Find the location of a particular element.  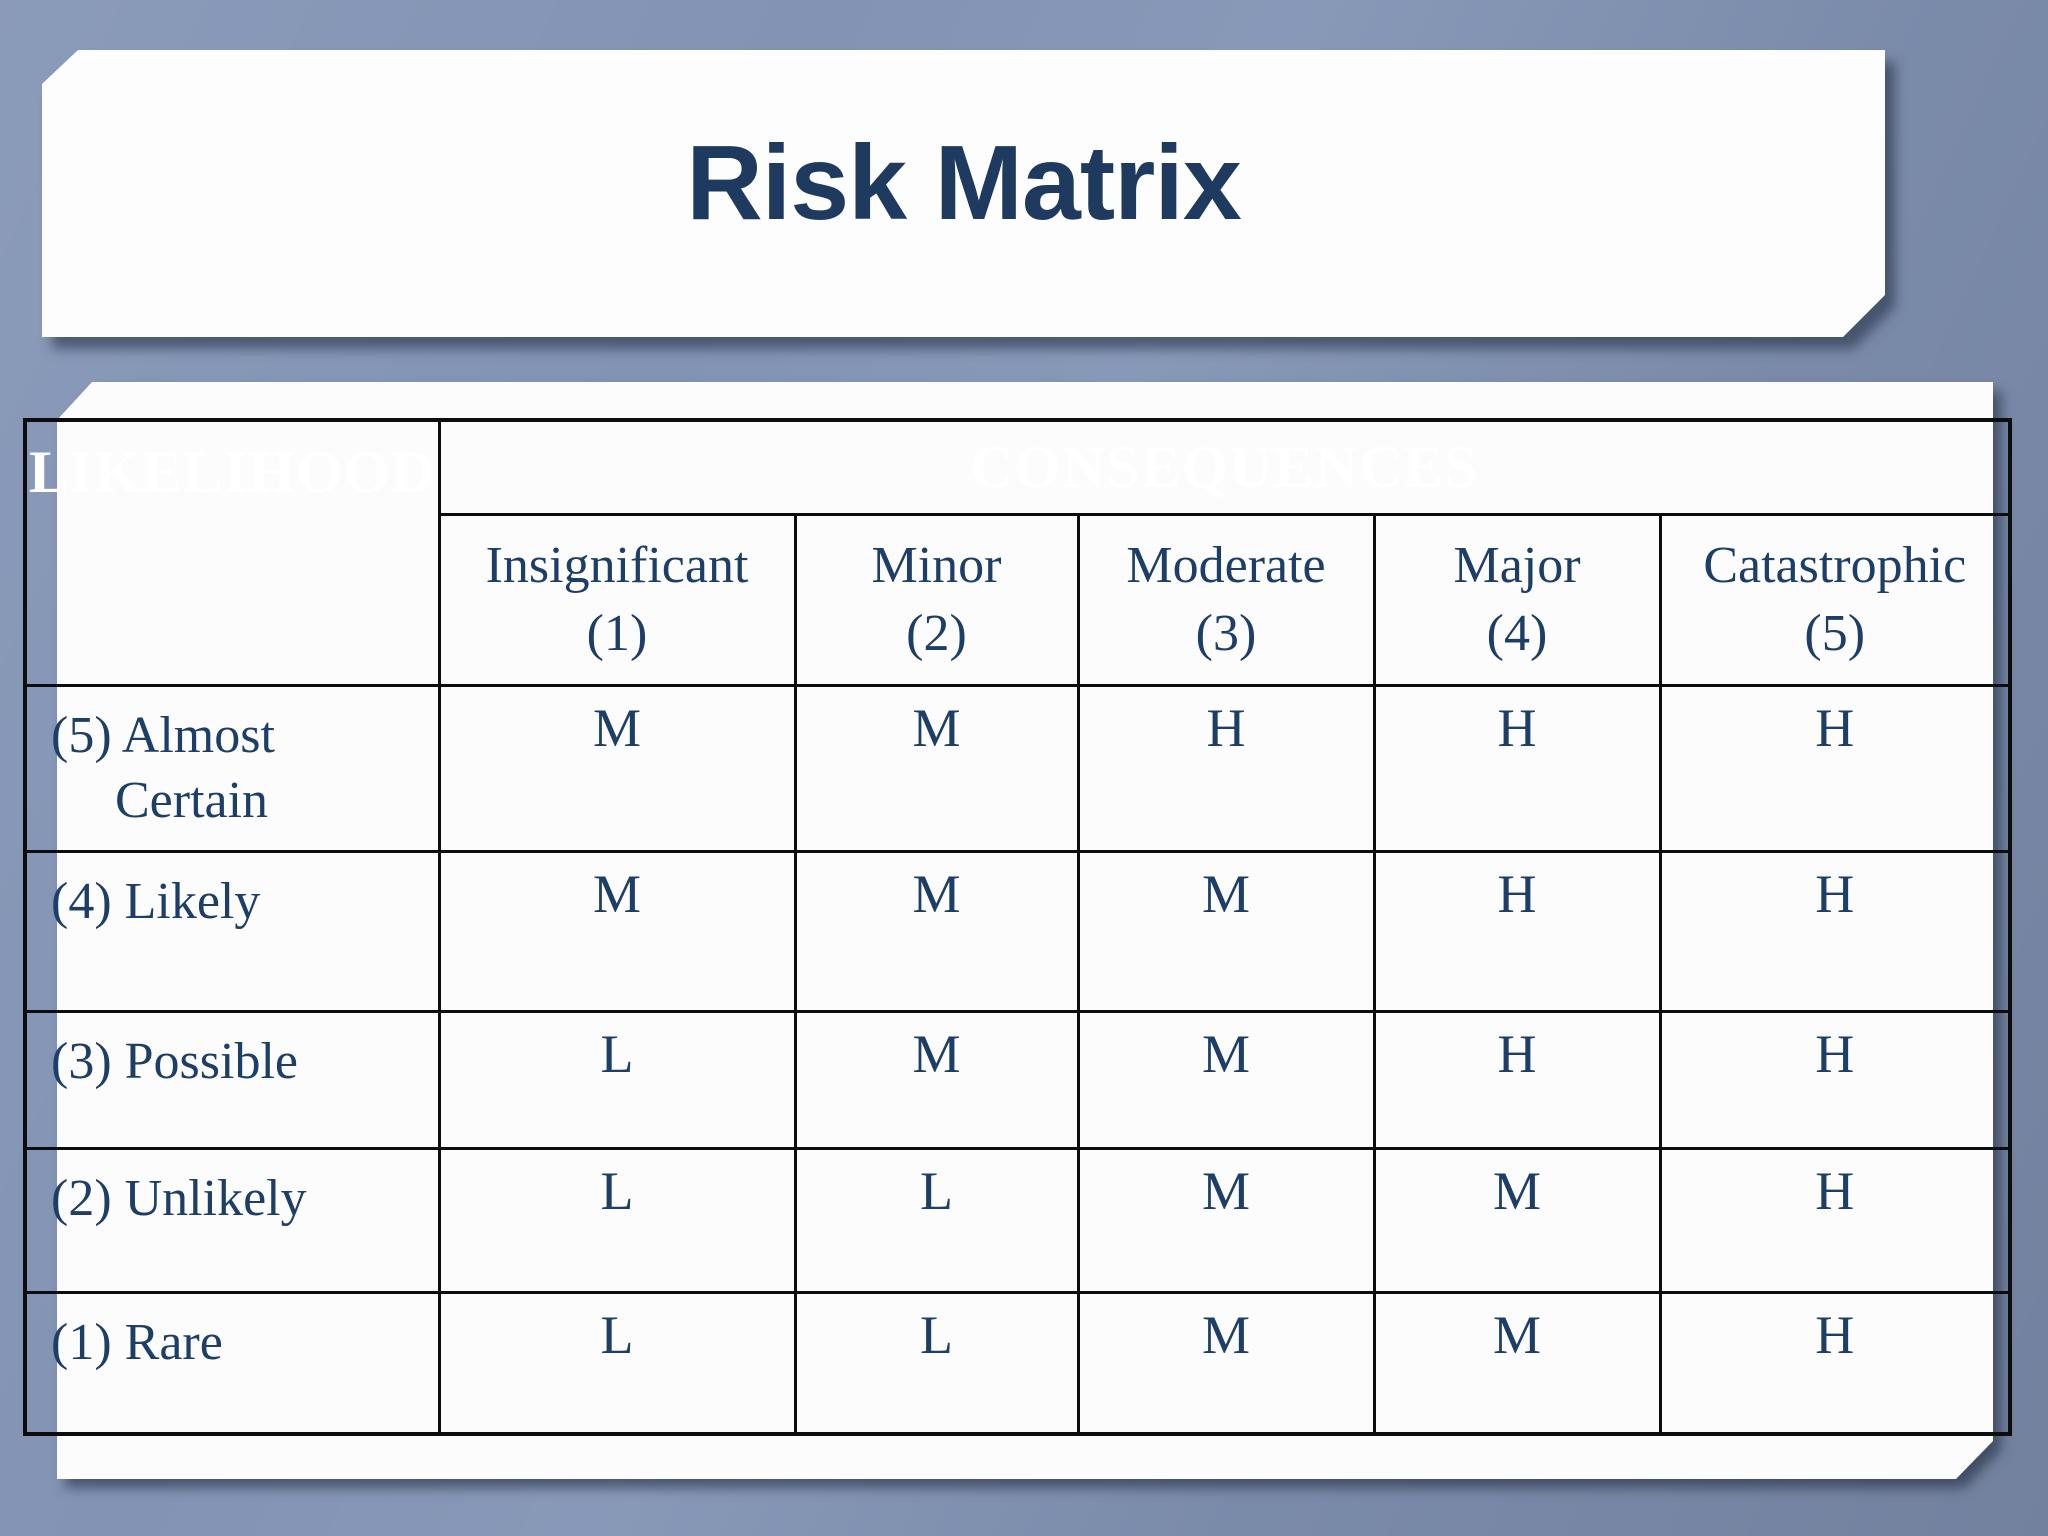

column-header-catastrophic: Catastrophic (5) is located at coordinates (1835, 599).